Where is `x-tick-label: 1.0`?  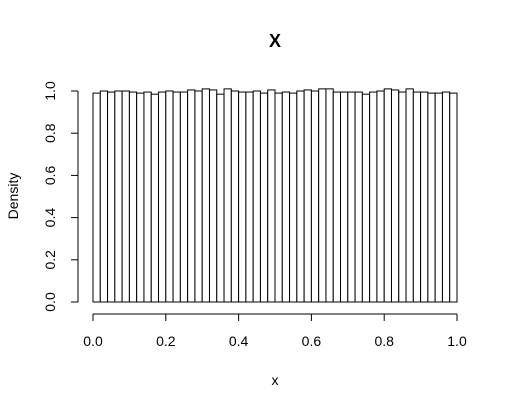 x-tick-label: 1.0 is located at coordinates (457, 341).